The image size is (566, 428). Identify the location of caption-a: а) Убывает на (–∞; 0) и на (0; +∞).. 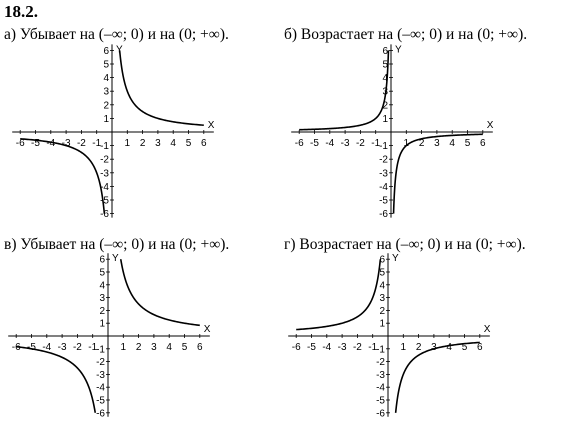
(116, 34).